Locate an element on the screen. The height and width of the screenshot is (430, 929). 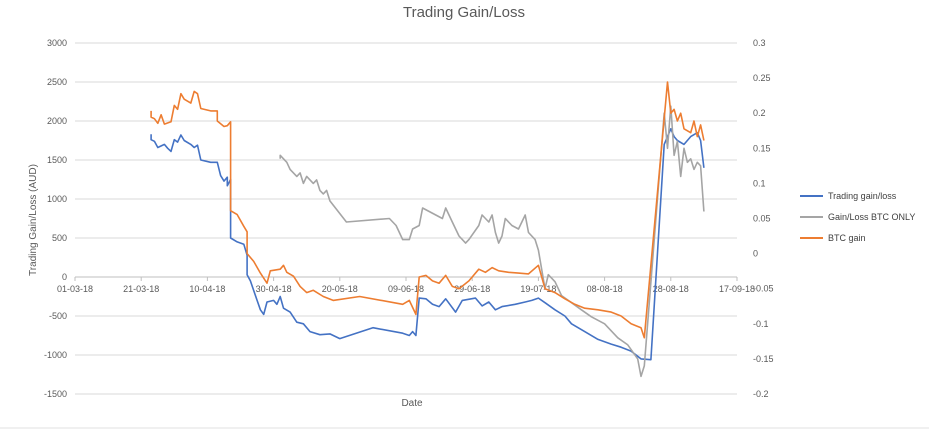
y2-tick-label: 0.1 is located at coordinates (759, 183).